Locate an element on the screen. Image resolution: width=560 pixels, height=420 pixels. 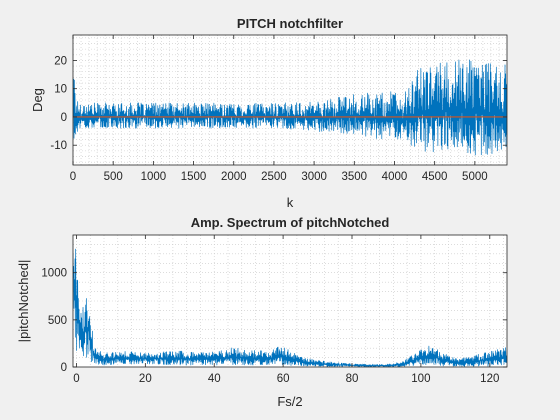
x-tick-label: 2000 is located at coordinates (234, 177).